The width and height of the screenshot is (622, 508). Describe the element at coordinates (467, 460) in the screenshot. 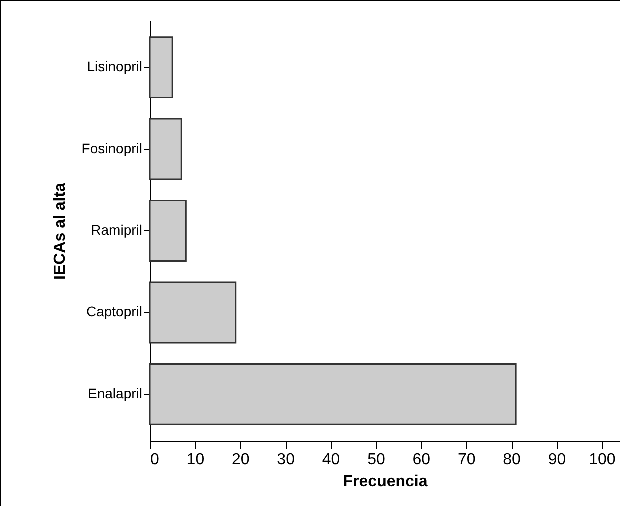

I see `x-tick-label: 70` at that location.